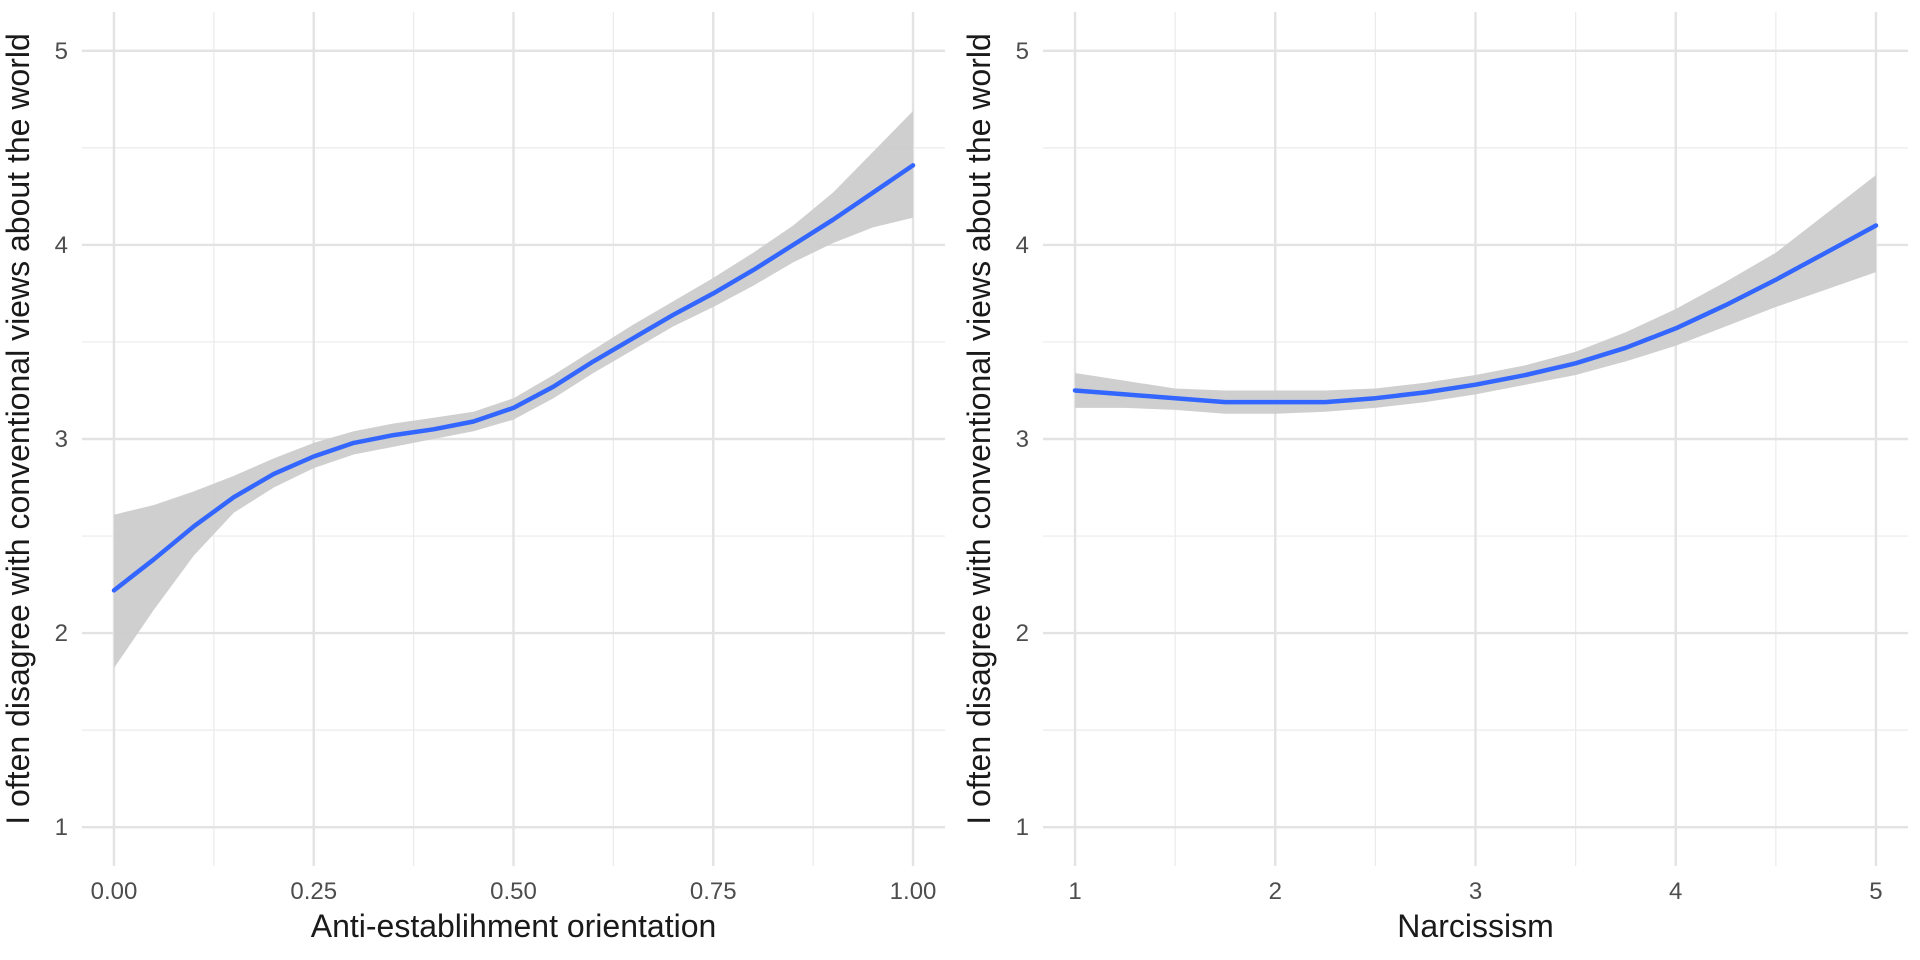 The width and height of the screenshot is (1920, 960). I want to click on p0-x-tick-label: 0.25, so click(313, 891).